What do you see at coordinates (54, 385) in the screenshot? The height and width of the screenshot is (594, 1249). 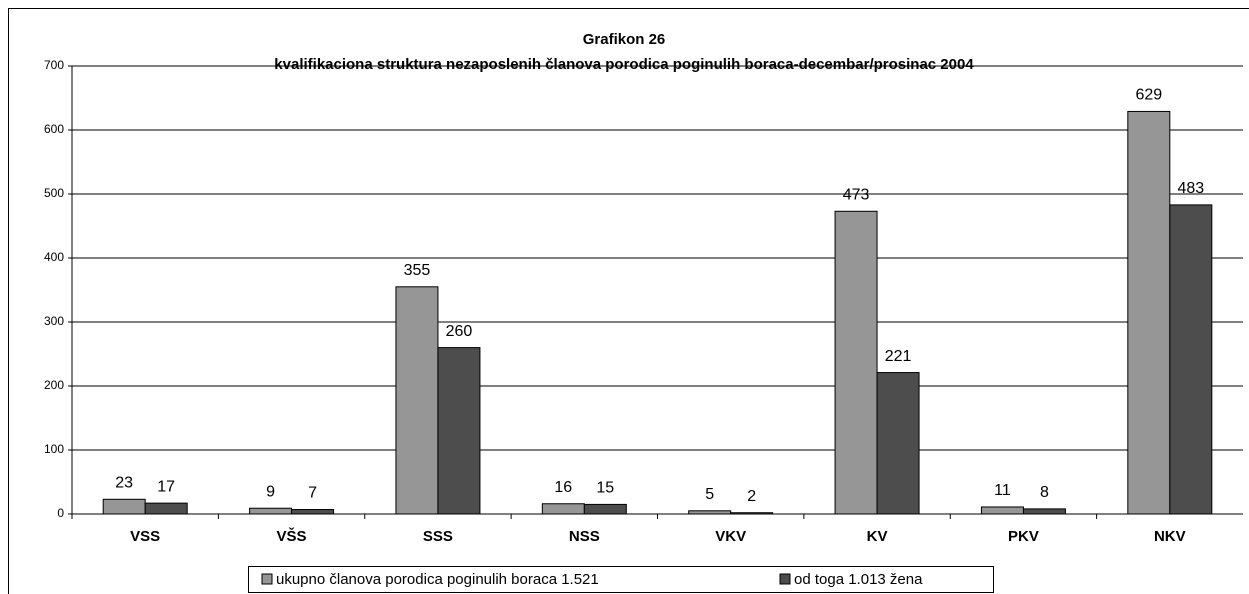 I see `y-tick-label: 200` at bounding box center [54, 385].